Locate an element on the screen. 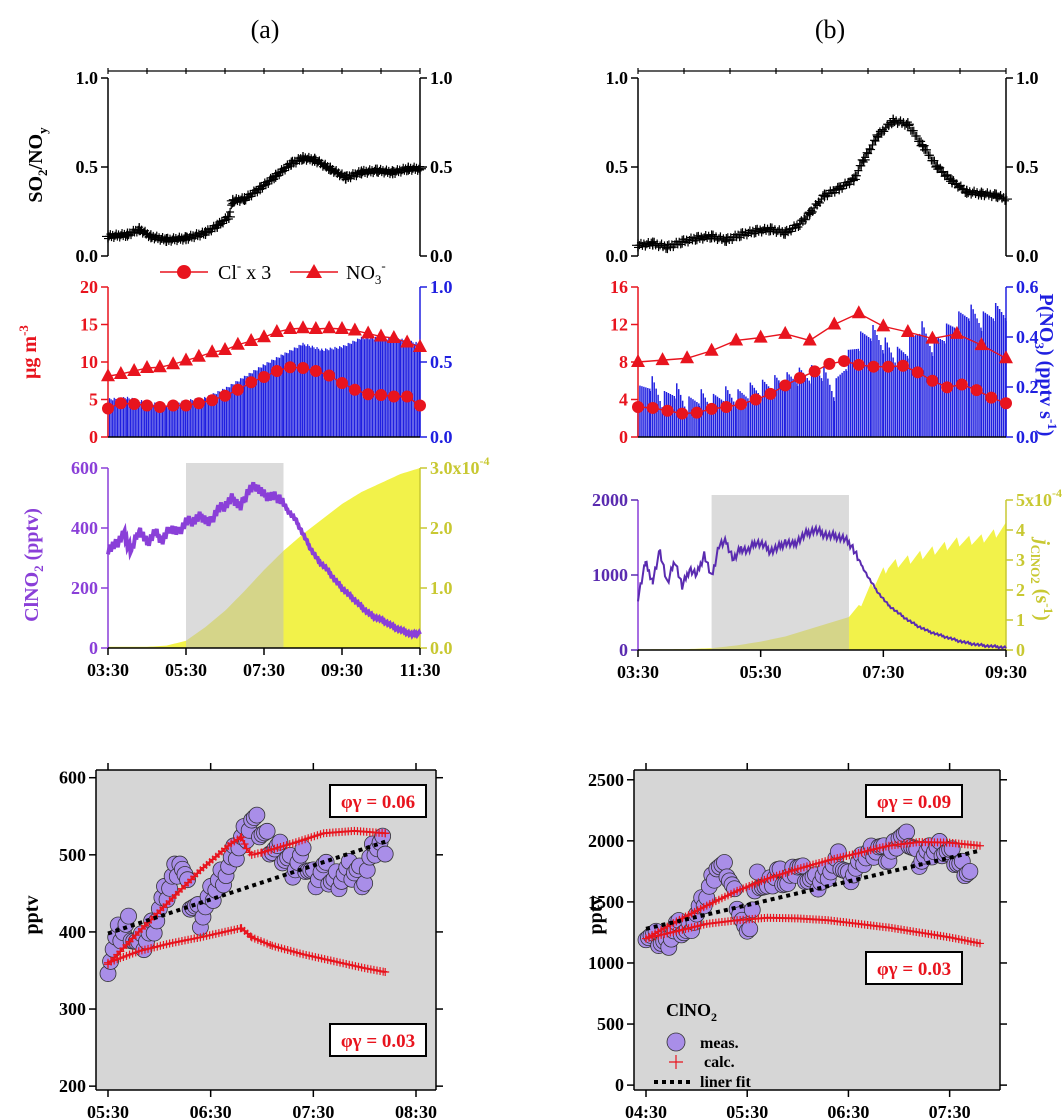 This screenshot has width=1064, height=1119. y-tick-label: 20 is located at coordinates (89, 287).